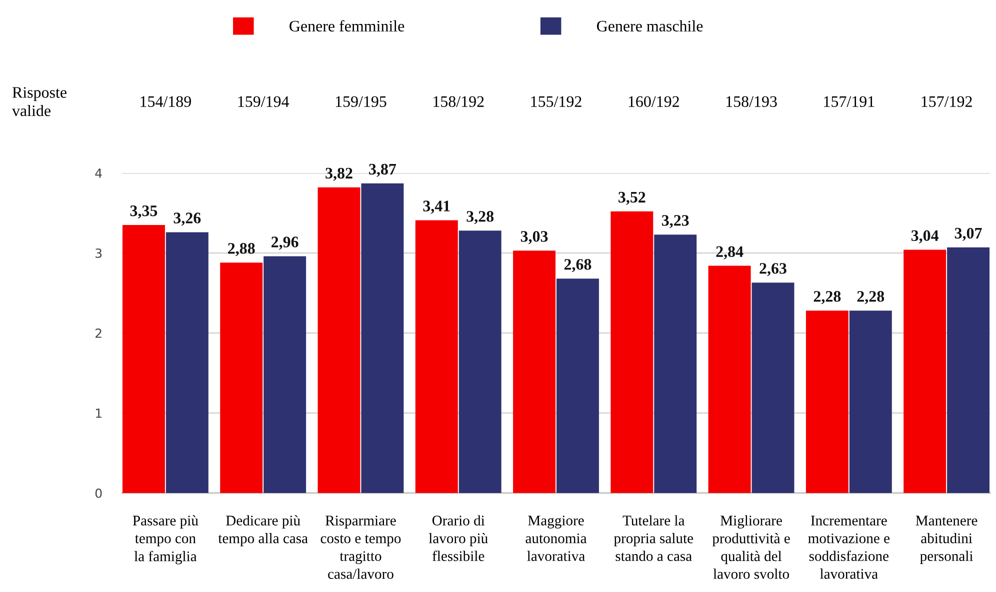  I want to click on legend-label: Genere femminile, so click(347, 26).